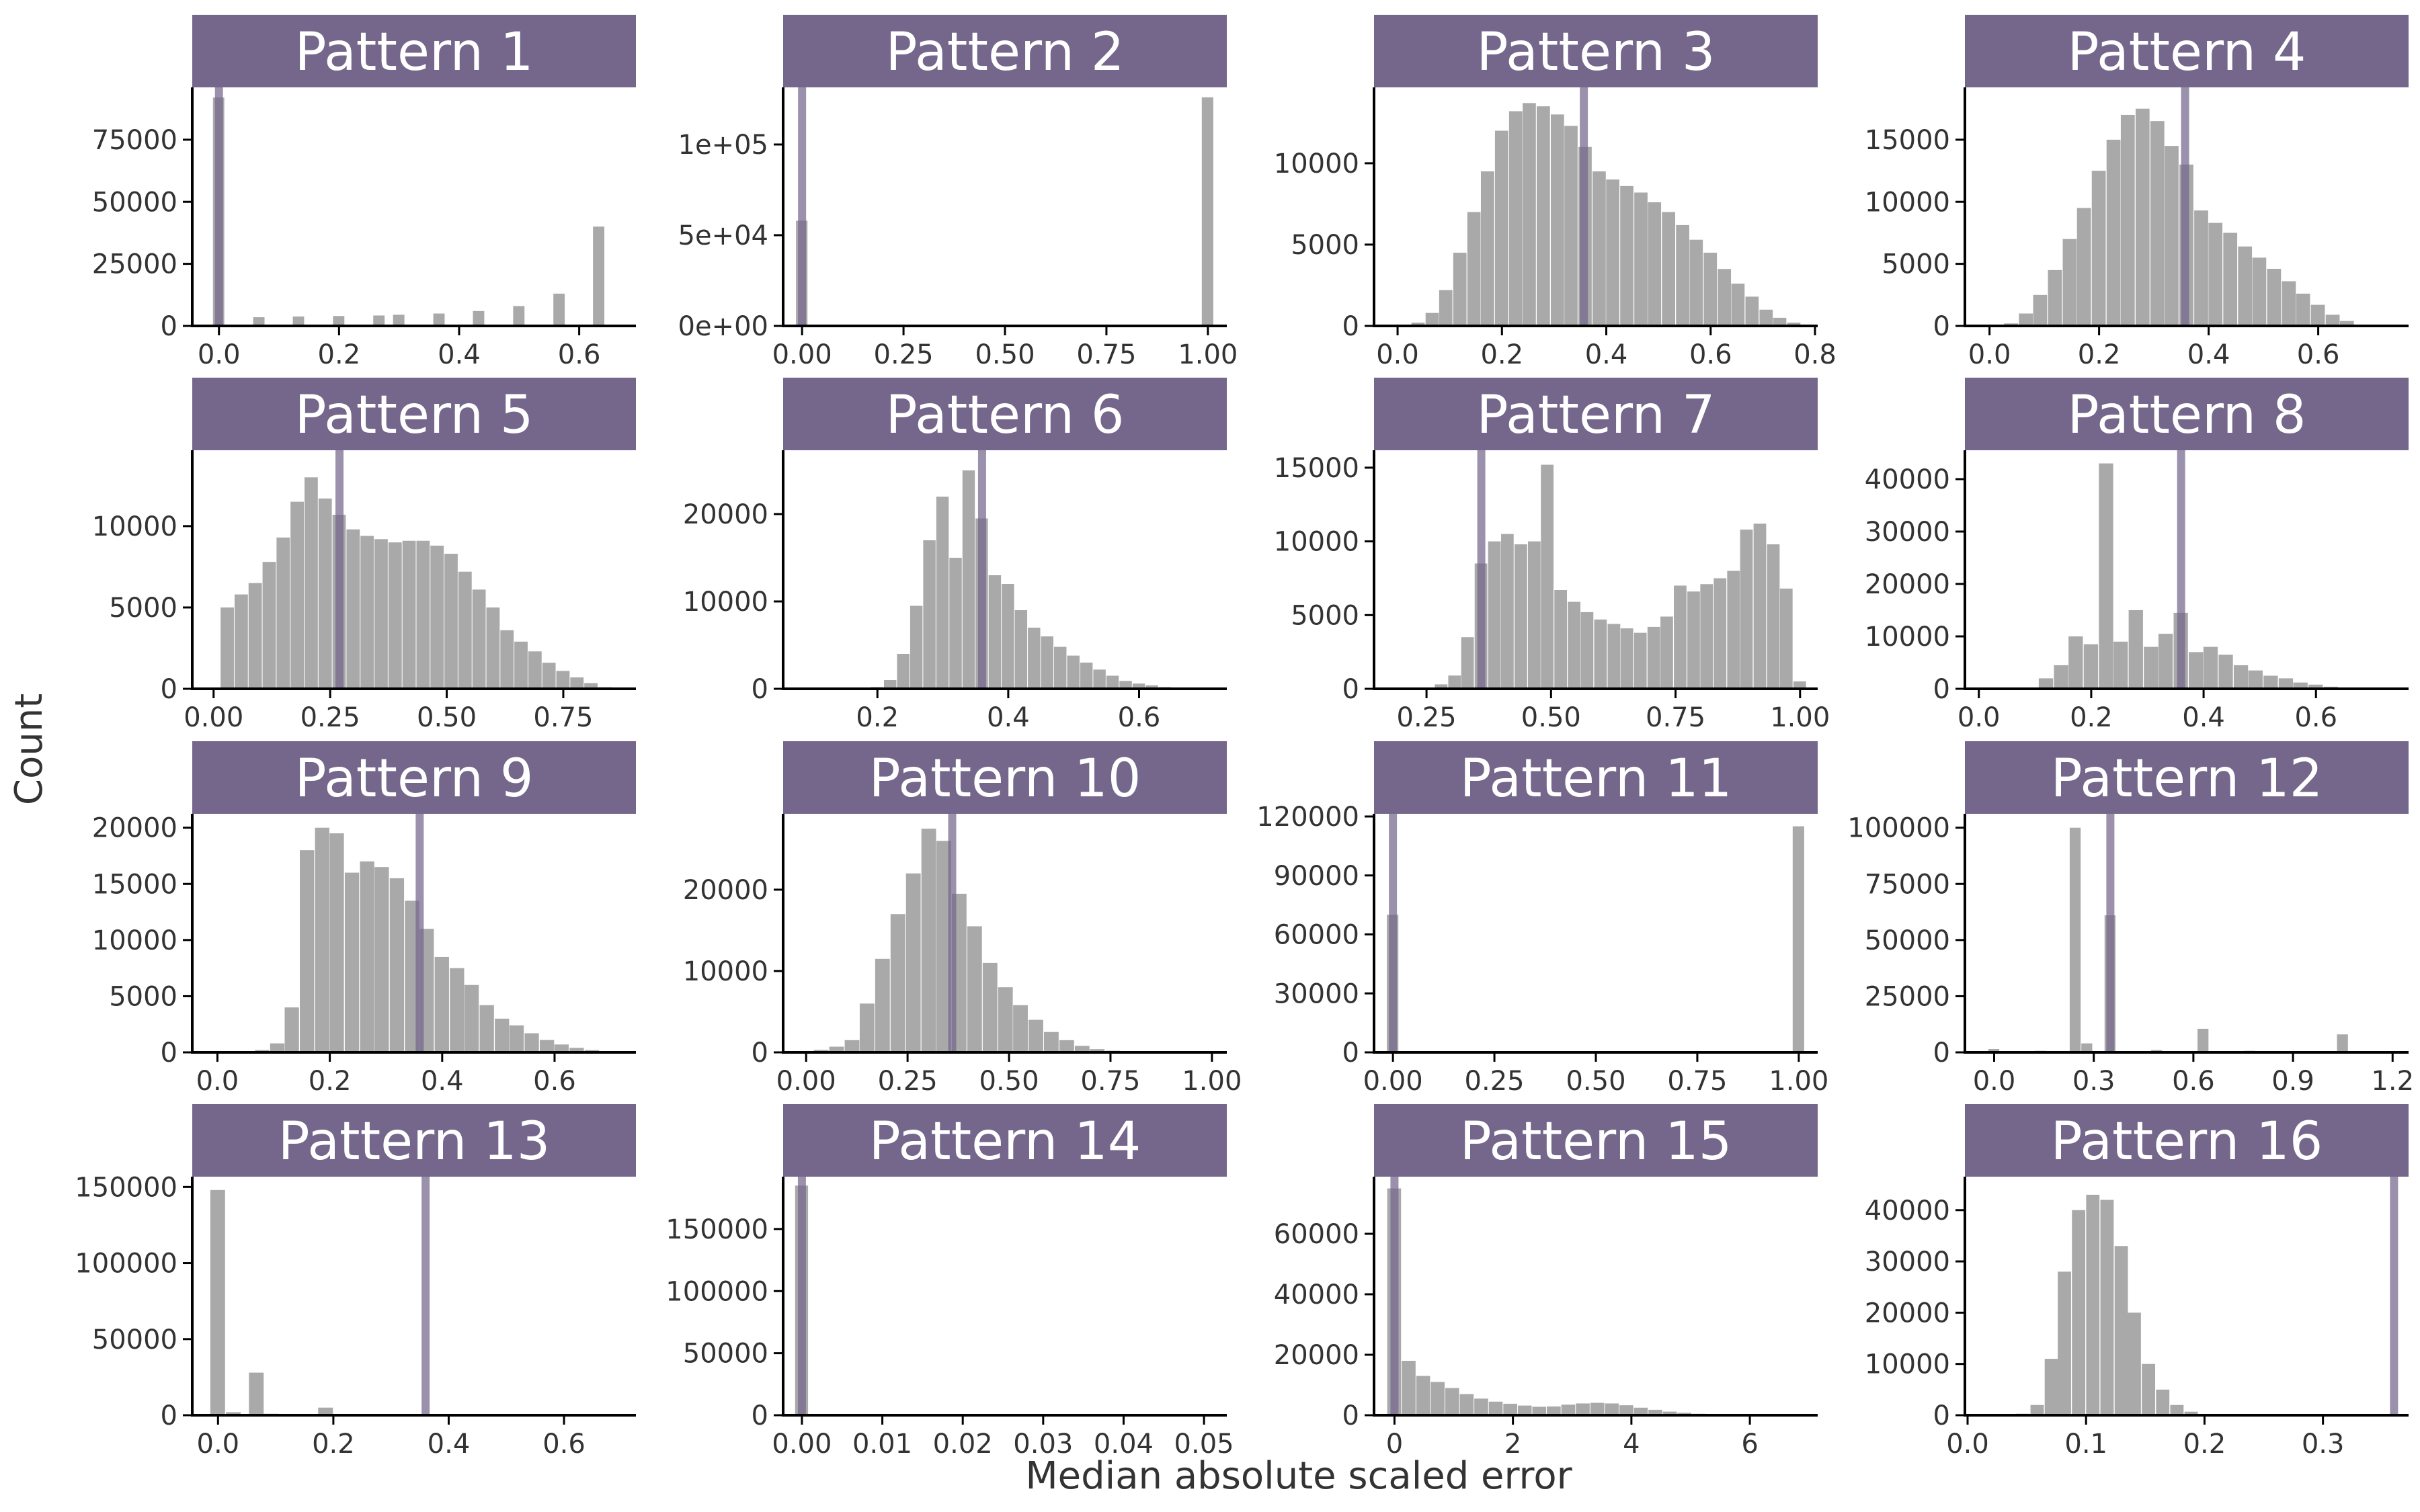 The image size is (2420, 1512). What do you see at coordinates (1501, 355) in the screenshot?
I see `x-tick-label: 0.2` at bounding box center [1501, 355].